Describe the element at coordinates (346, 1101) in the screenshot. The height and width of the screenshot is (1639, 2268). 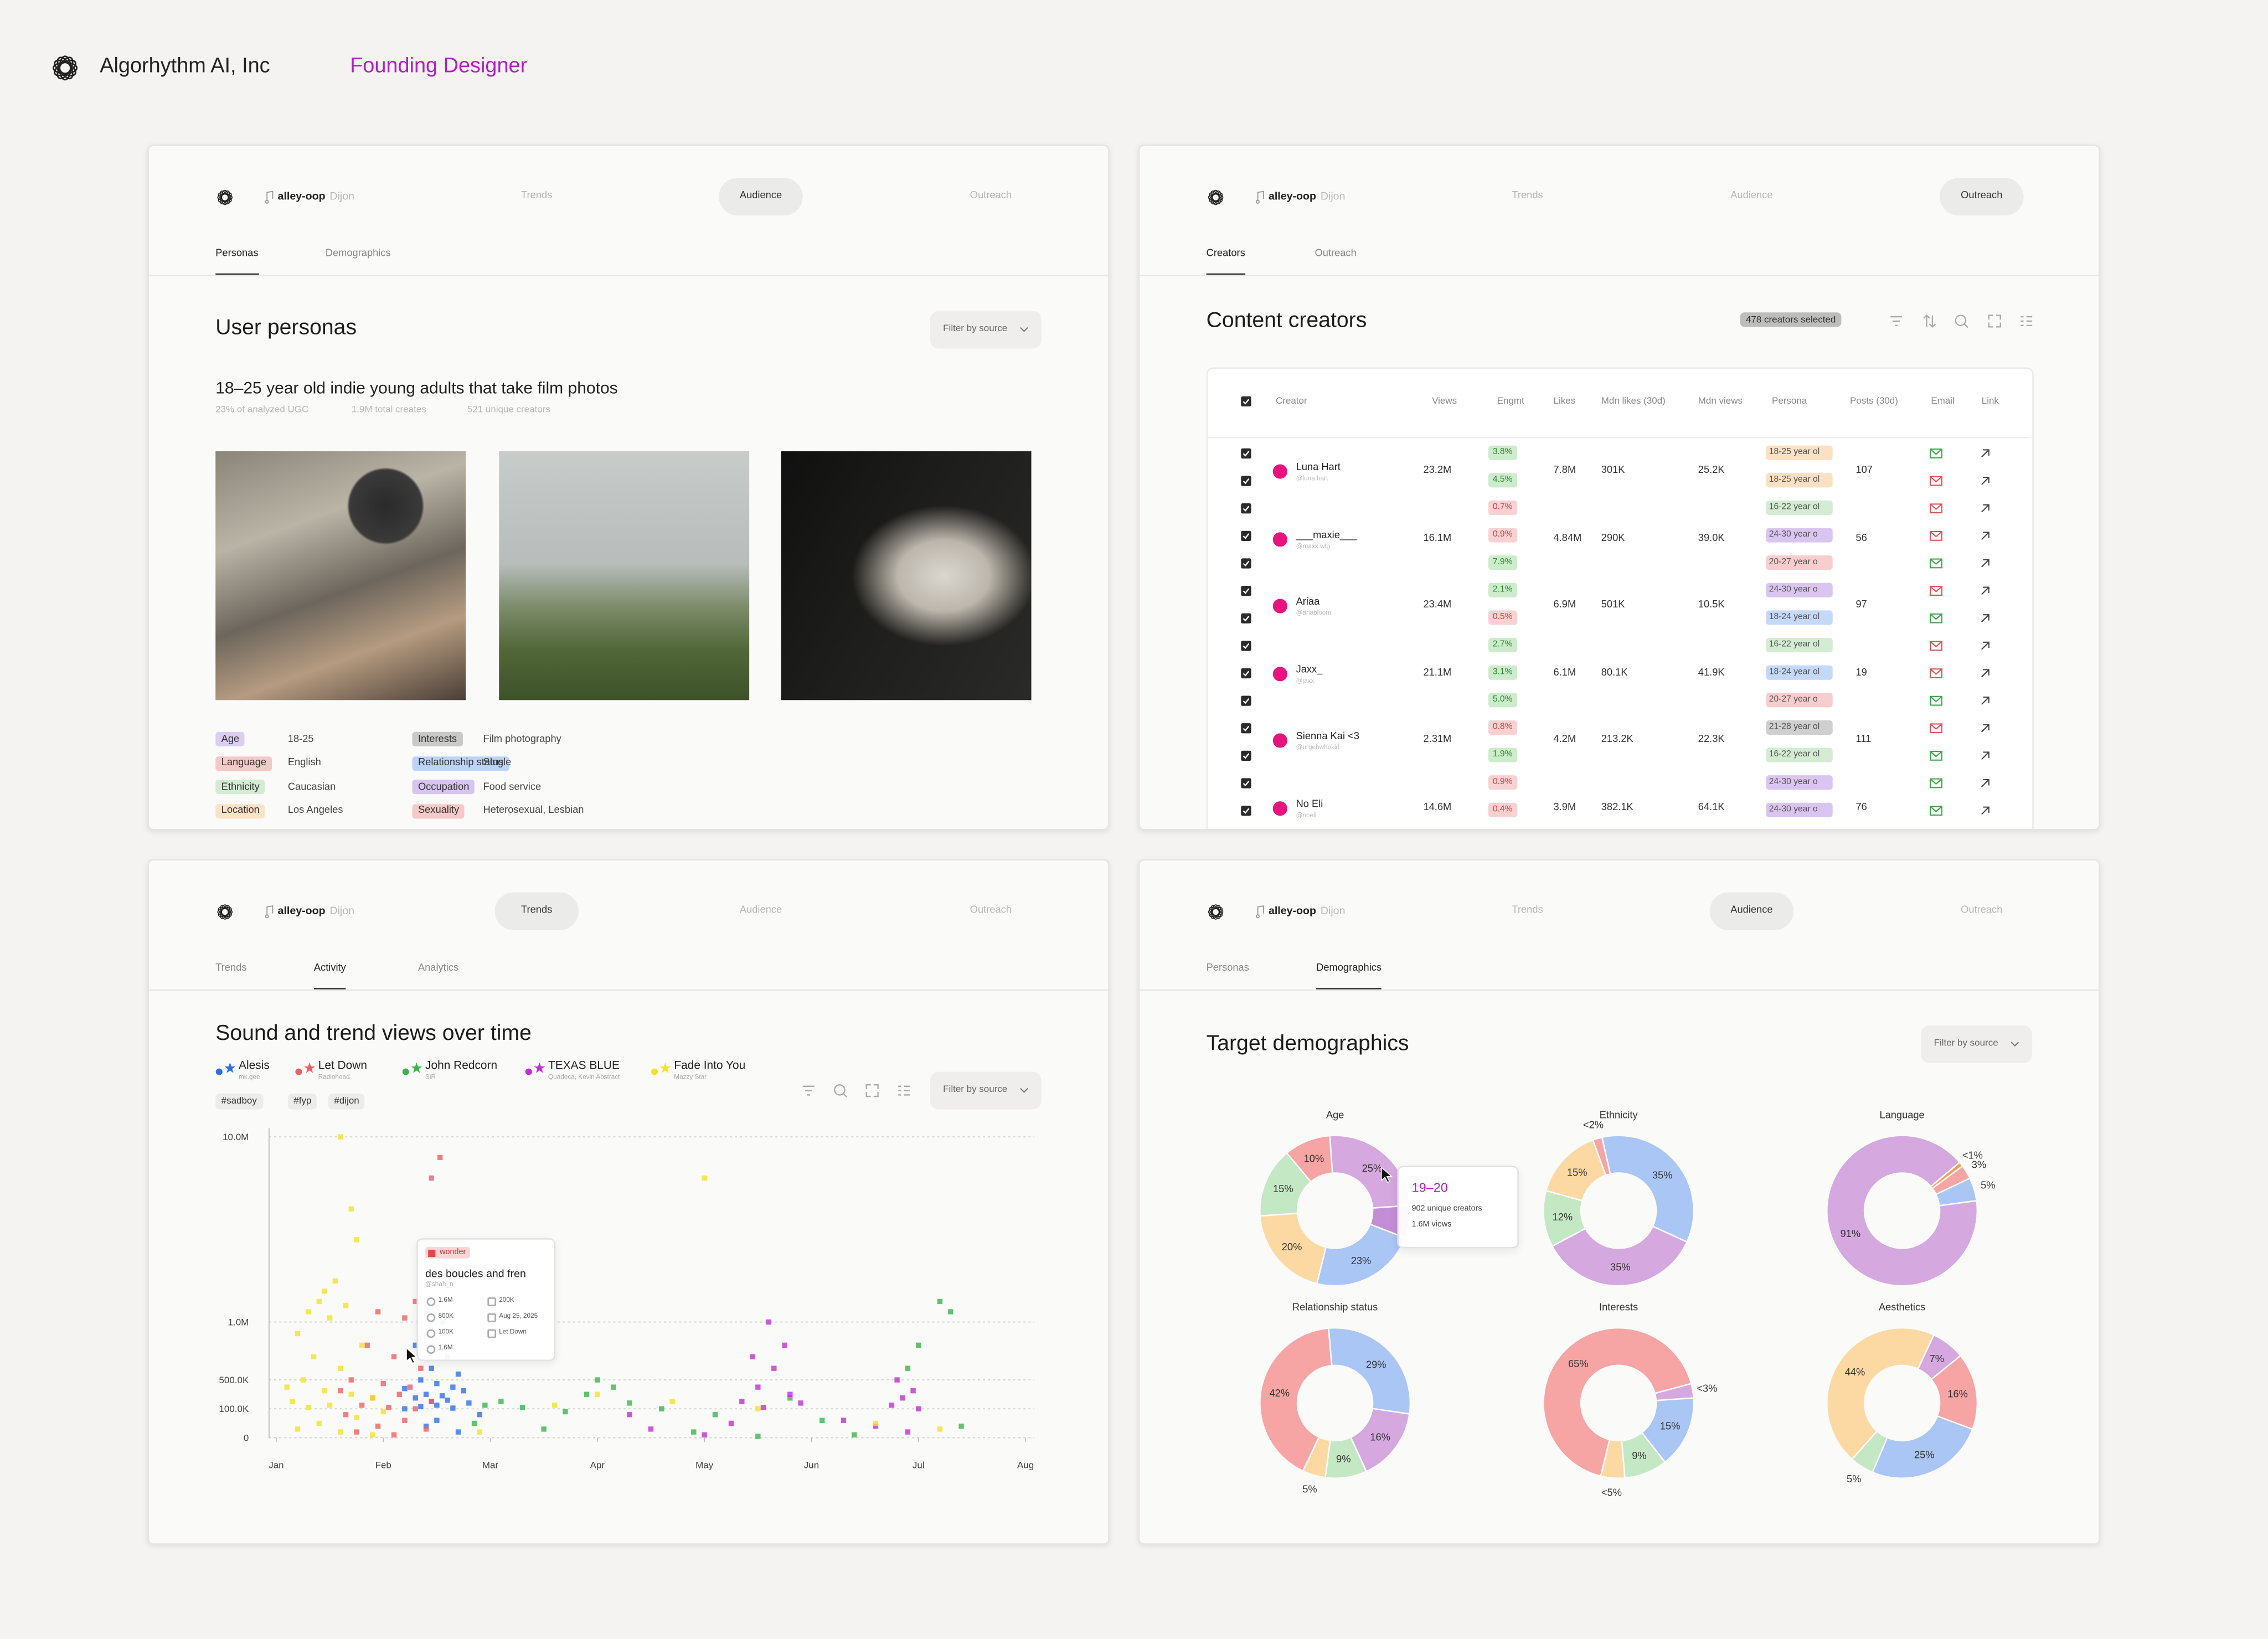
I see `tag-chip: #dijon` at that location.